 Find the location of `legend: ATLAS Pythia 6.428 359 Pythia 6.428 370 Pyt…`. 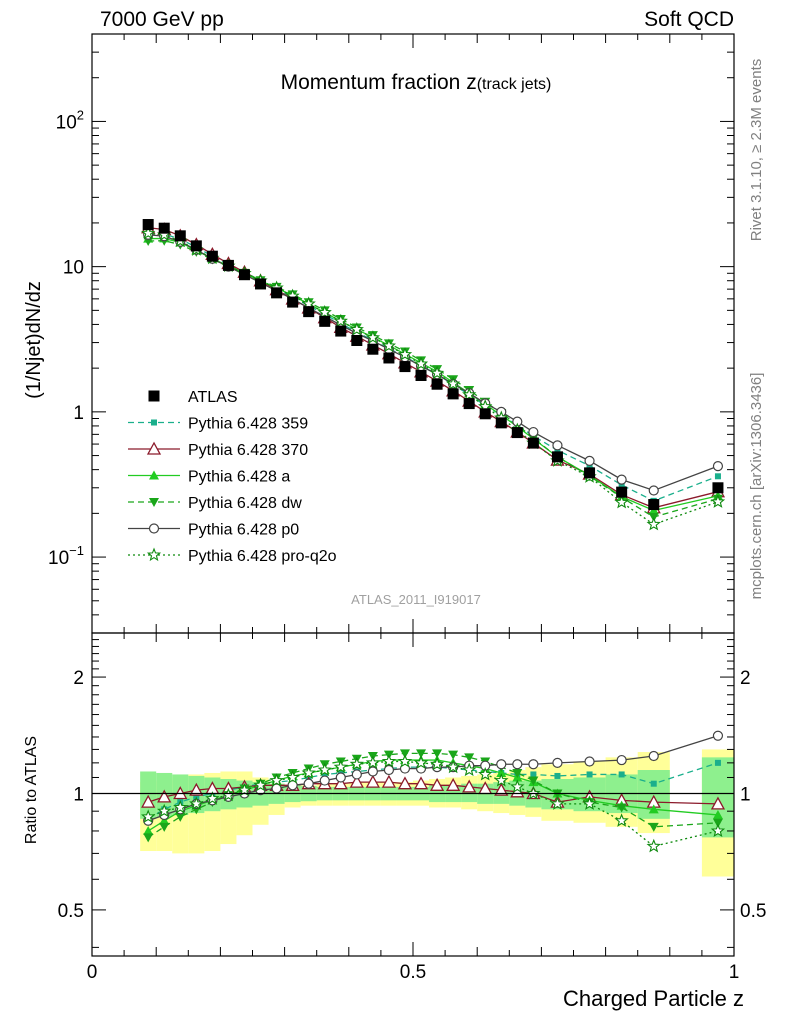

legend: ATLAS Pythia 6.428 359 Pythia 6.428 370 Pyt… is located at coordinates (232, 477).